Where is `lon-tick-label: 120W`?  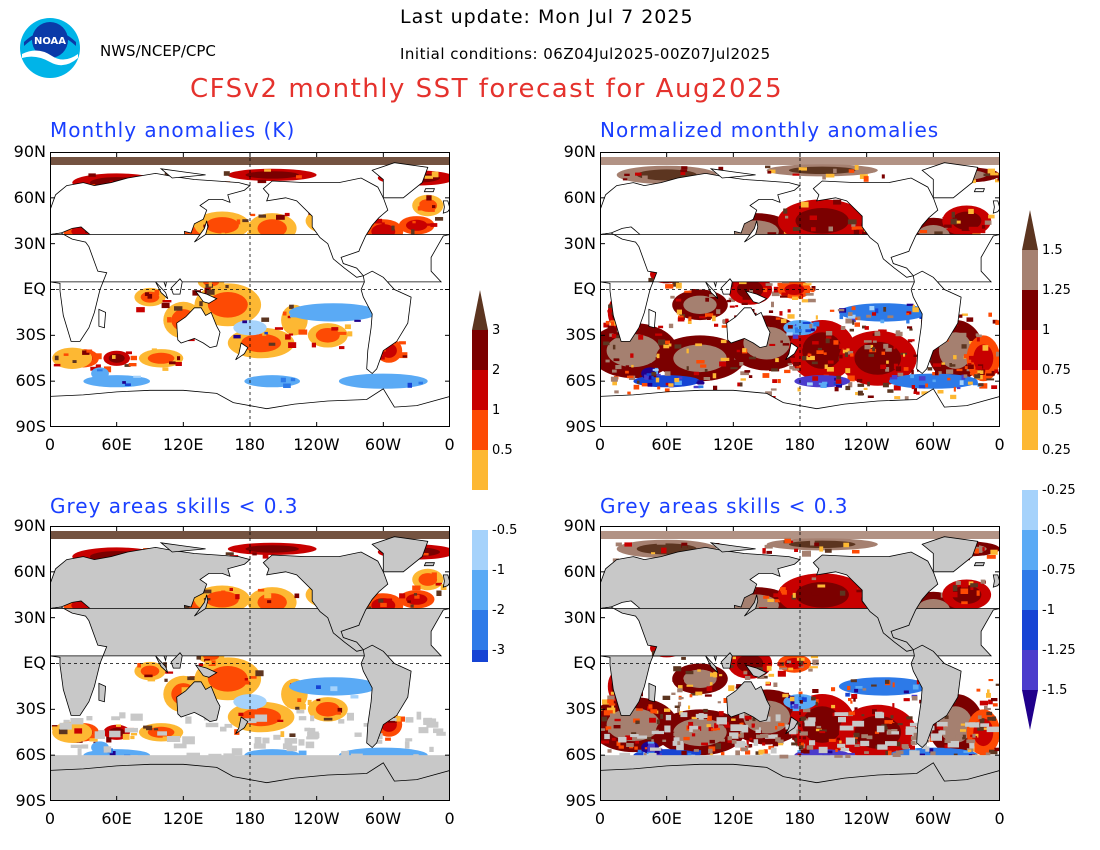
lon-tick-label: 120W is located at coordinates (866, 444).